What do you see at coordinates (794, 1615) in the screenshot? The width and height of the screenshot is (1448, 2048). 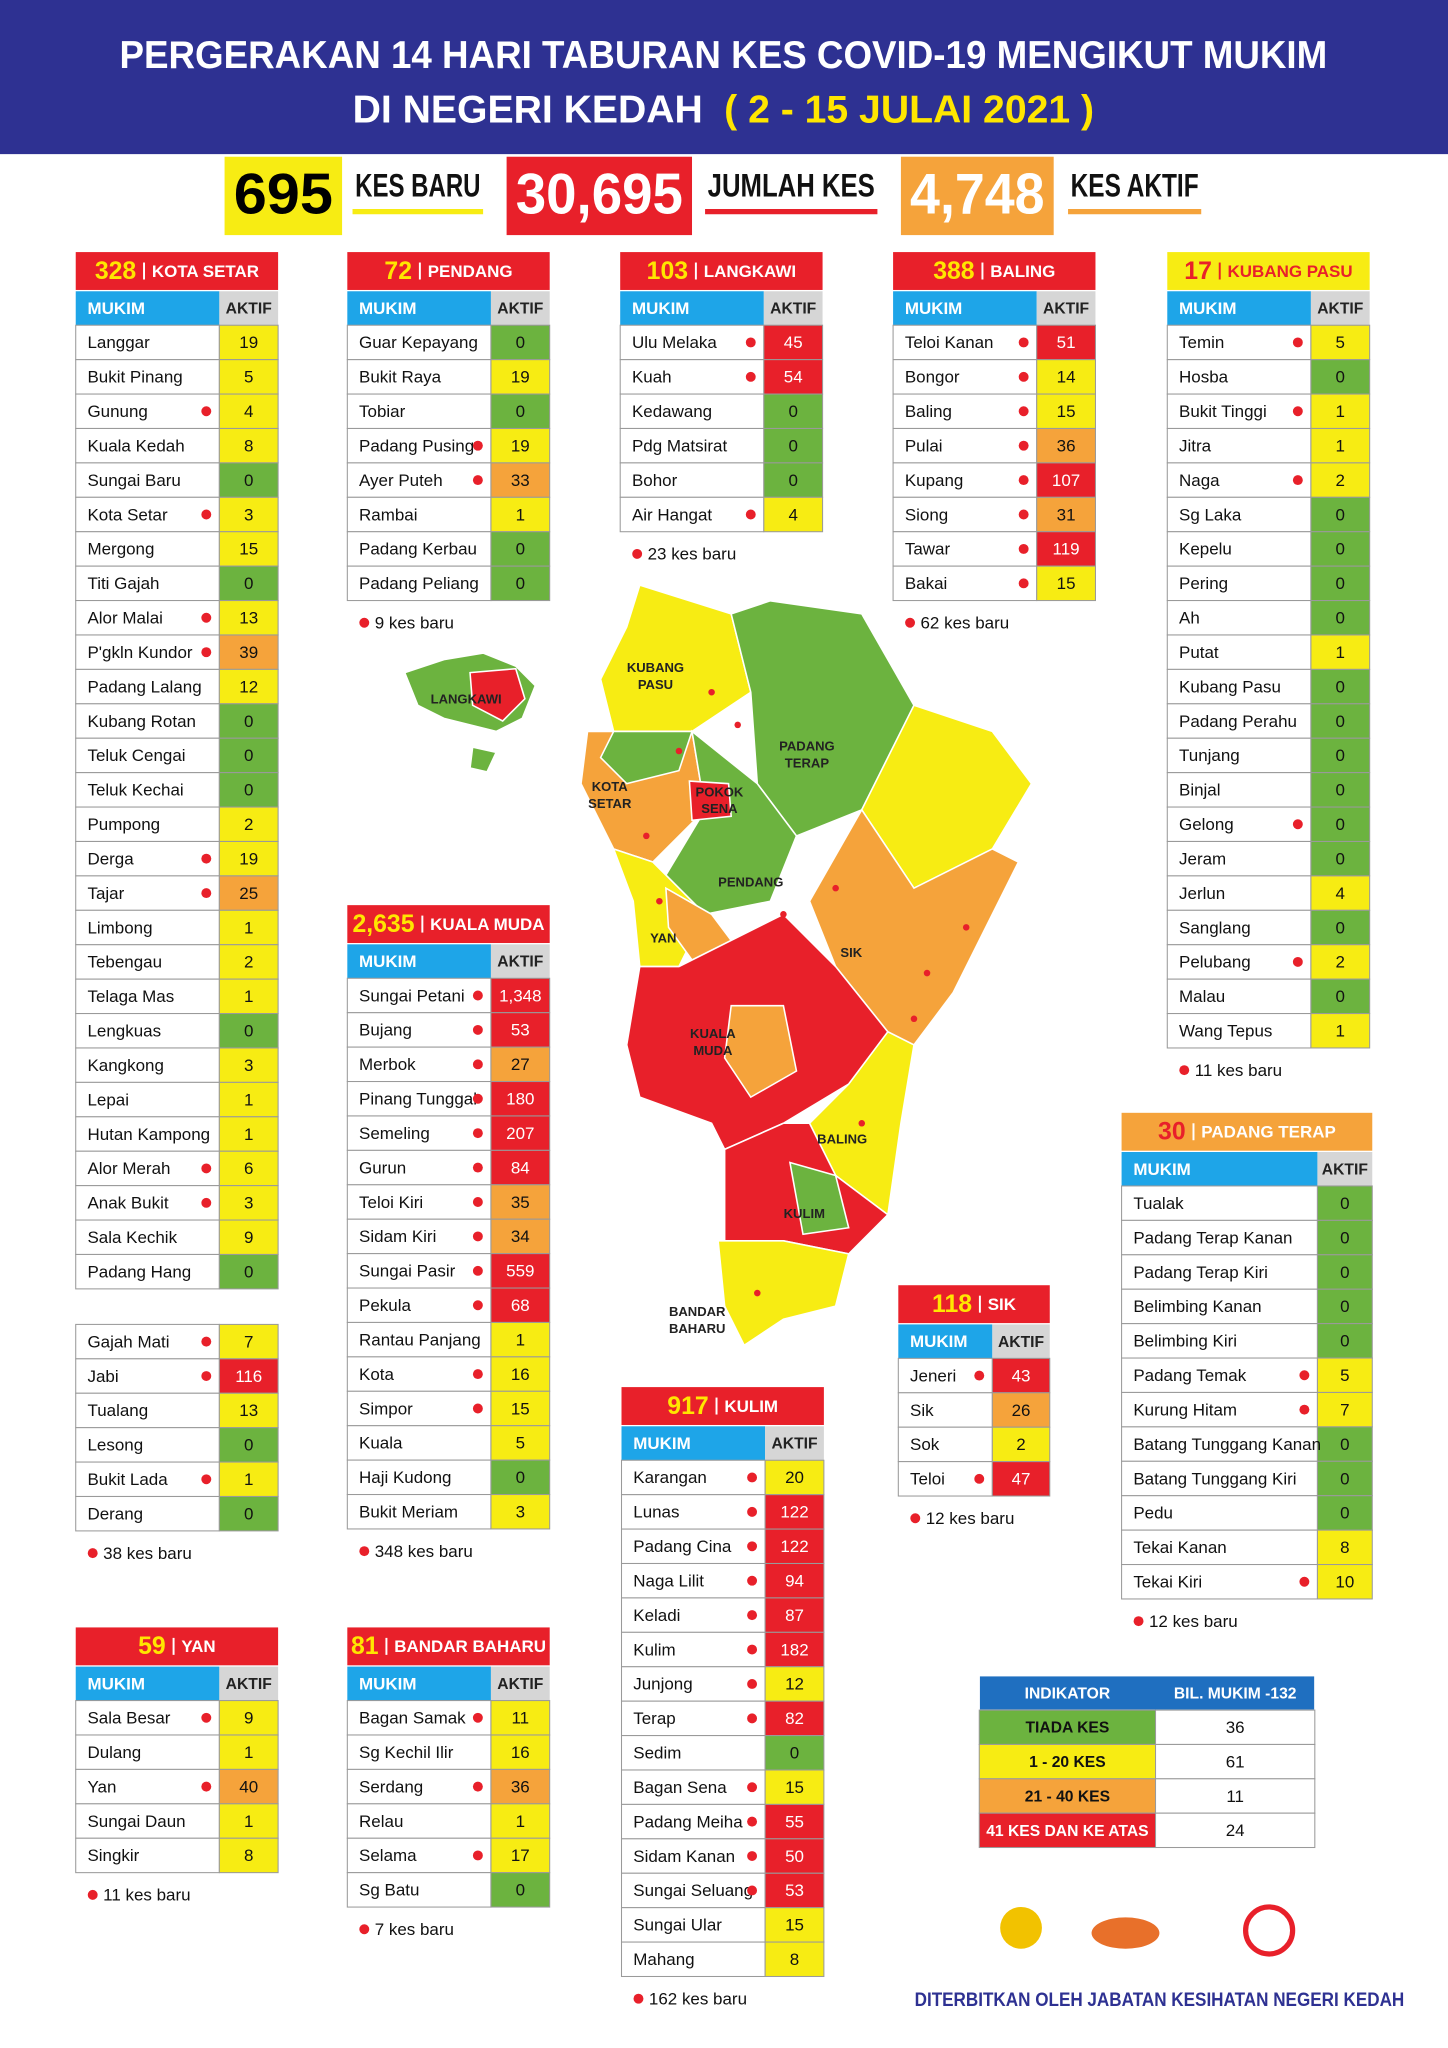 I see `aktif-value: 87` at bounding box center [794, 1615].